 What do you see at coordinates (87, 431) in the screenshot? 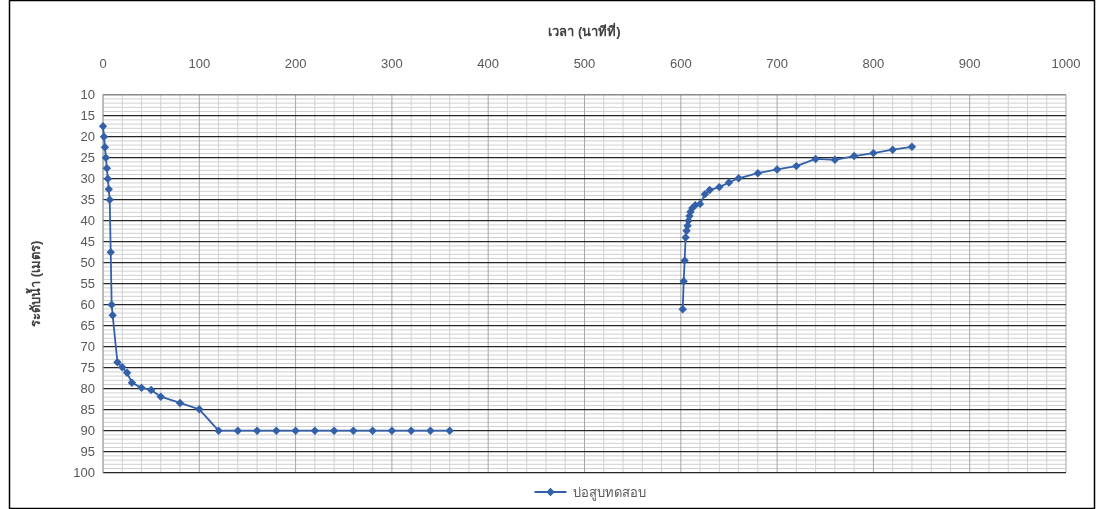
I see `y-tick-label: 90` at bounding box center [87, 431].